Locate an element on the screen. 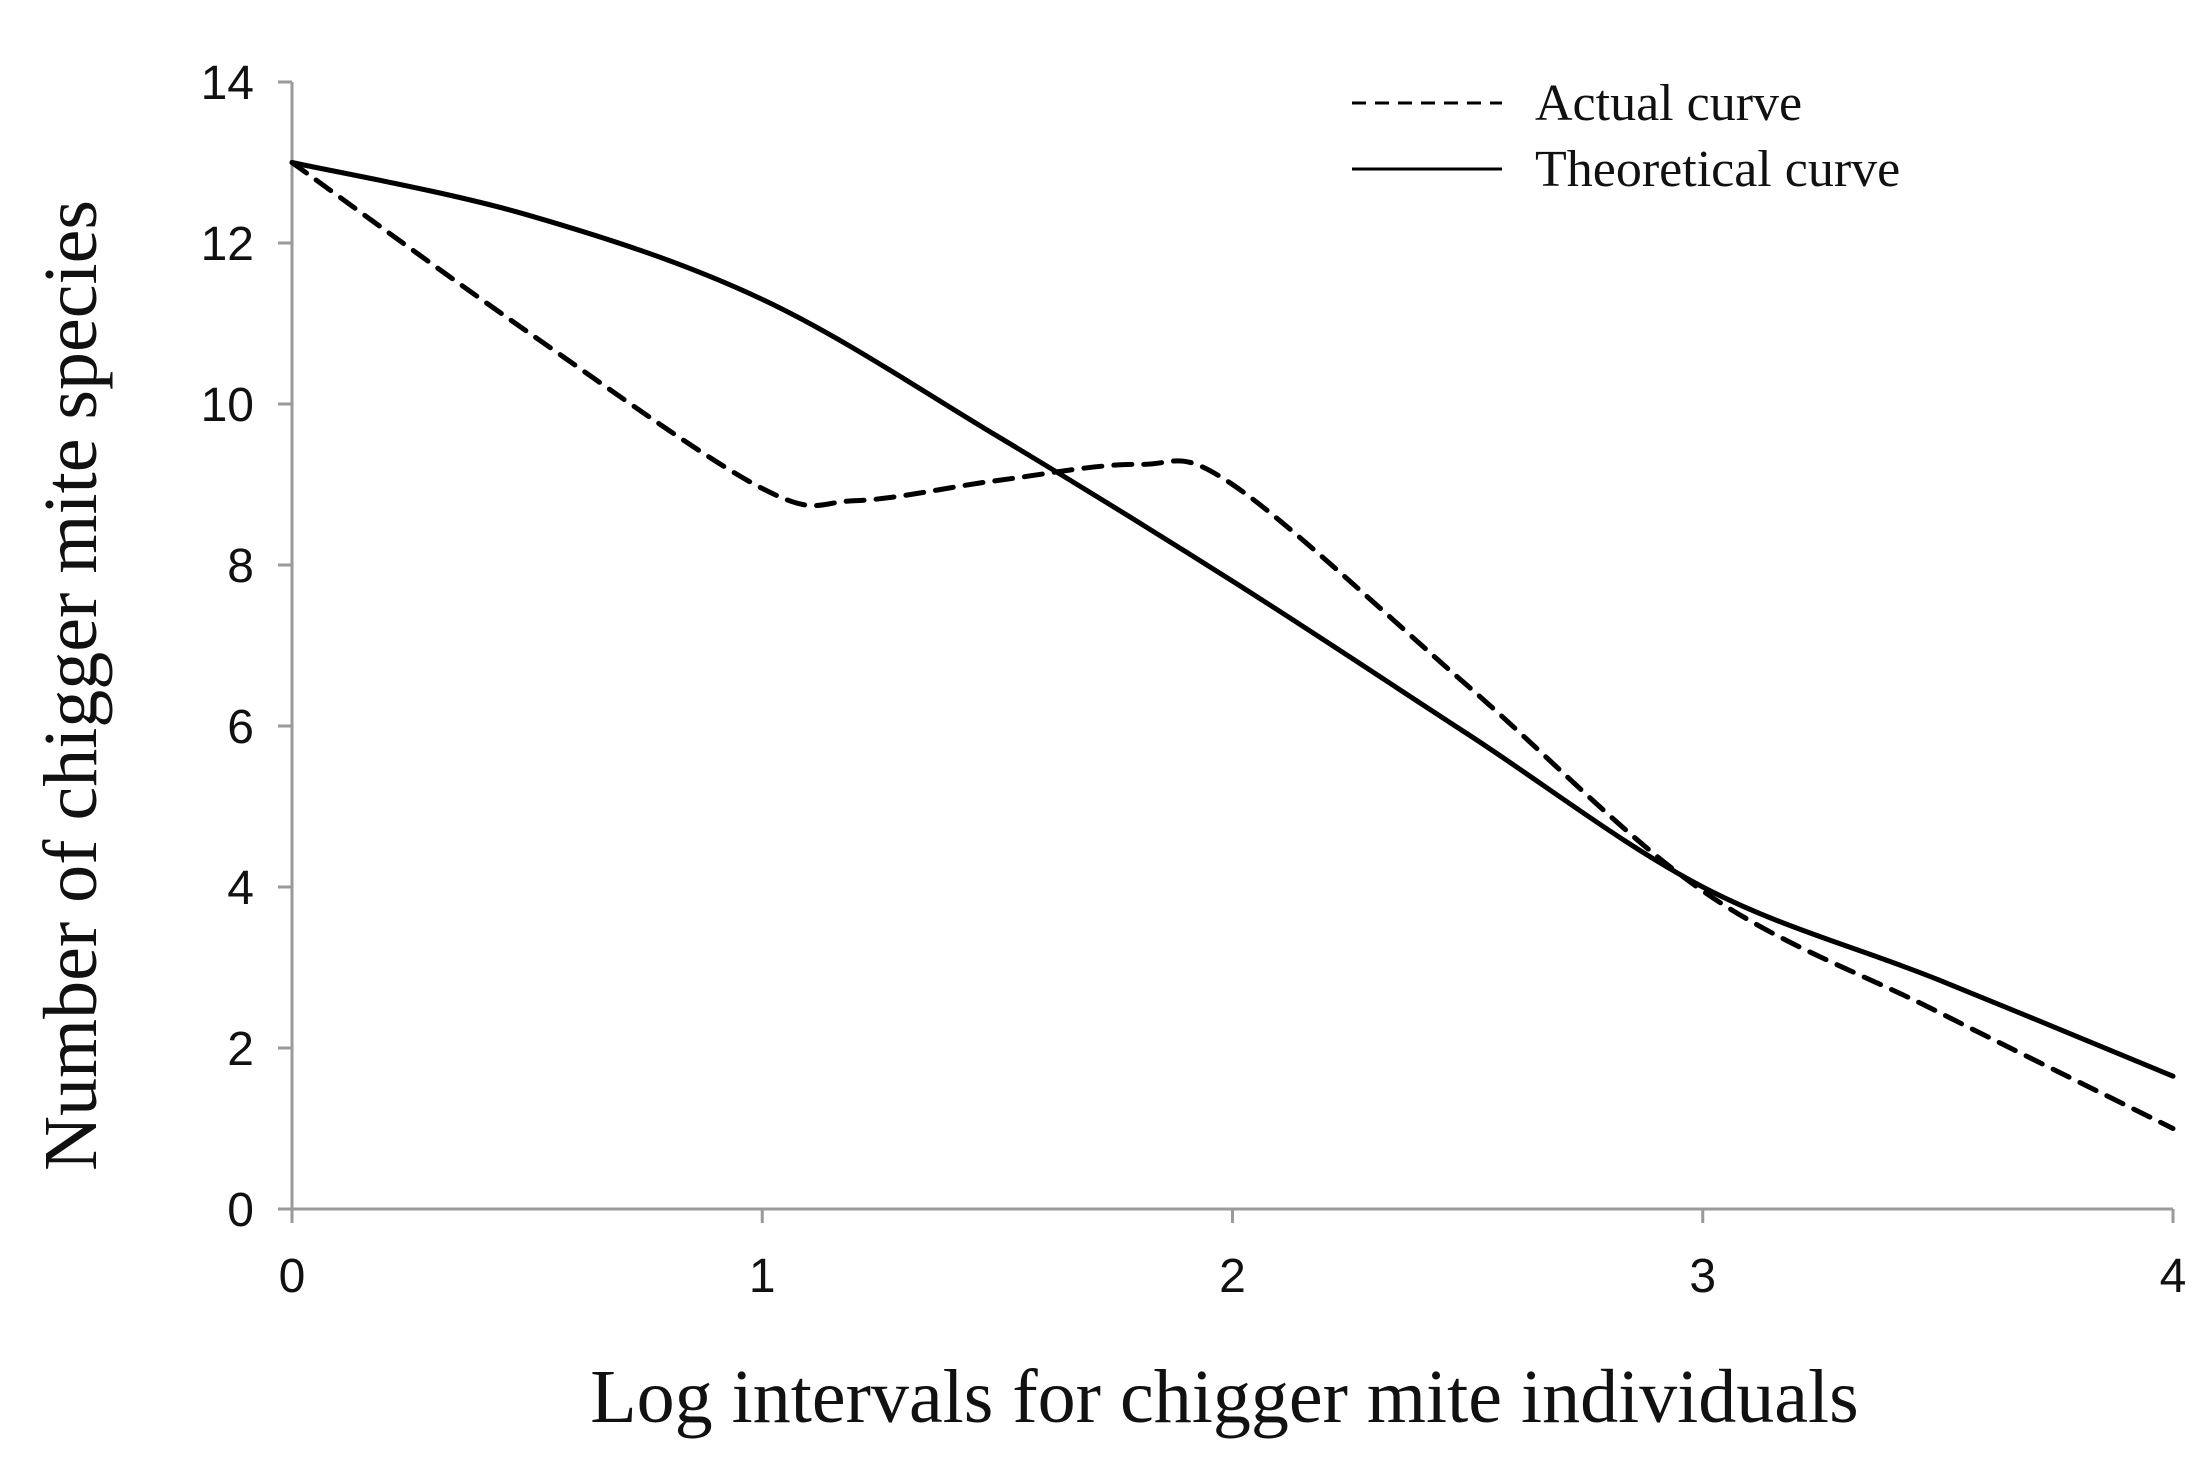  x-tick-label: 0 is located at coordinates (292, 1276).